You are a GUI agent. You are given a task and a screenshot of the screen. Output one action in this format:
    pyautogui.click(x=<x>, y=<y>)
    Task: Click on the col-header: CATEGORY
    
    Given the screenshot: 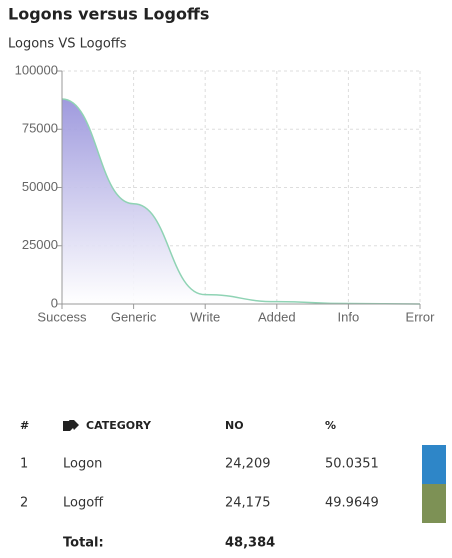 What is the action you would take?
    pyautogui.click(x=119, y=425)
    